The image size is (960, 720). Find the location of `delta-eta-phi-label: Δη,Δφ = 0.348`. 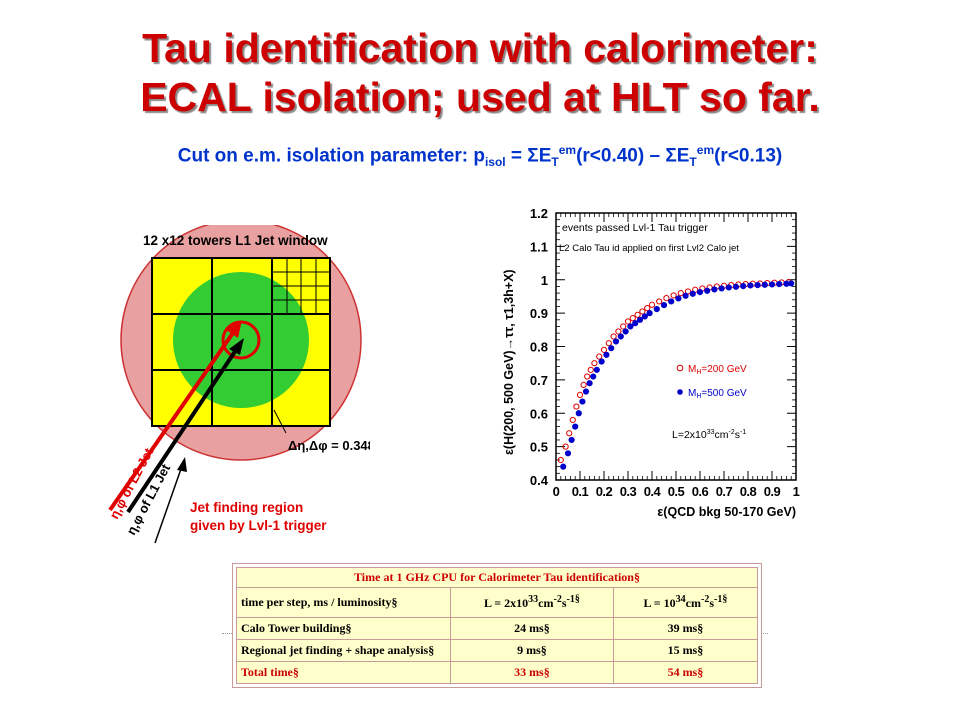

delta-eta-phi-label: Δη,Δφ = 0.348 is located at coordinates (329, 445).